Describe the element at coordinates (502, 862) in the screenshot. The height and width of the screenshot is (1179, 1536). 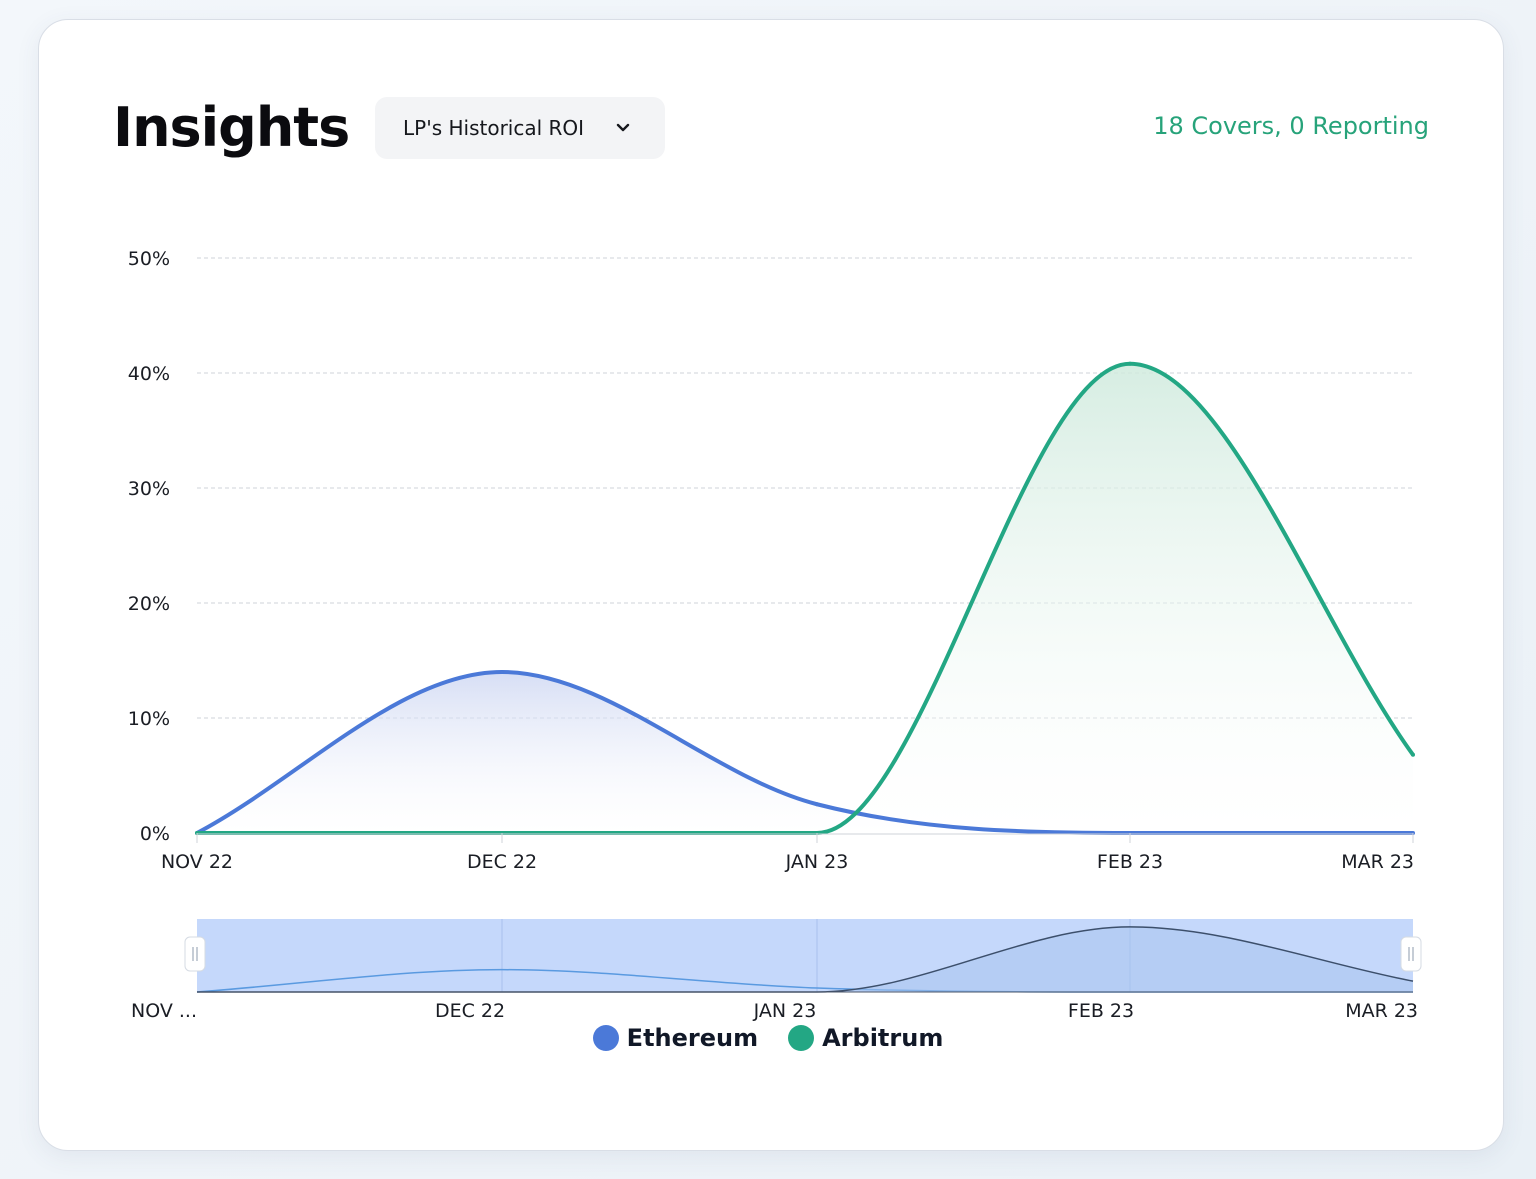
I see `x-tick-label: DEC 22` at that location.